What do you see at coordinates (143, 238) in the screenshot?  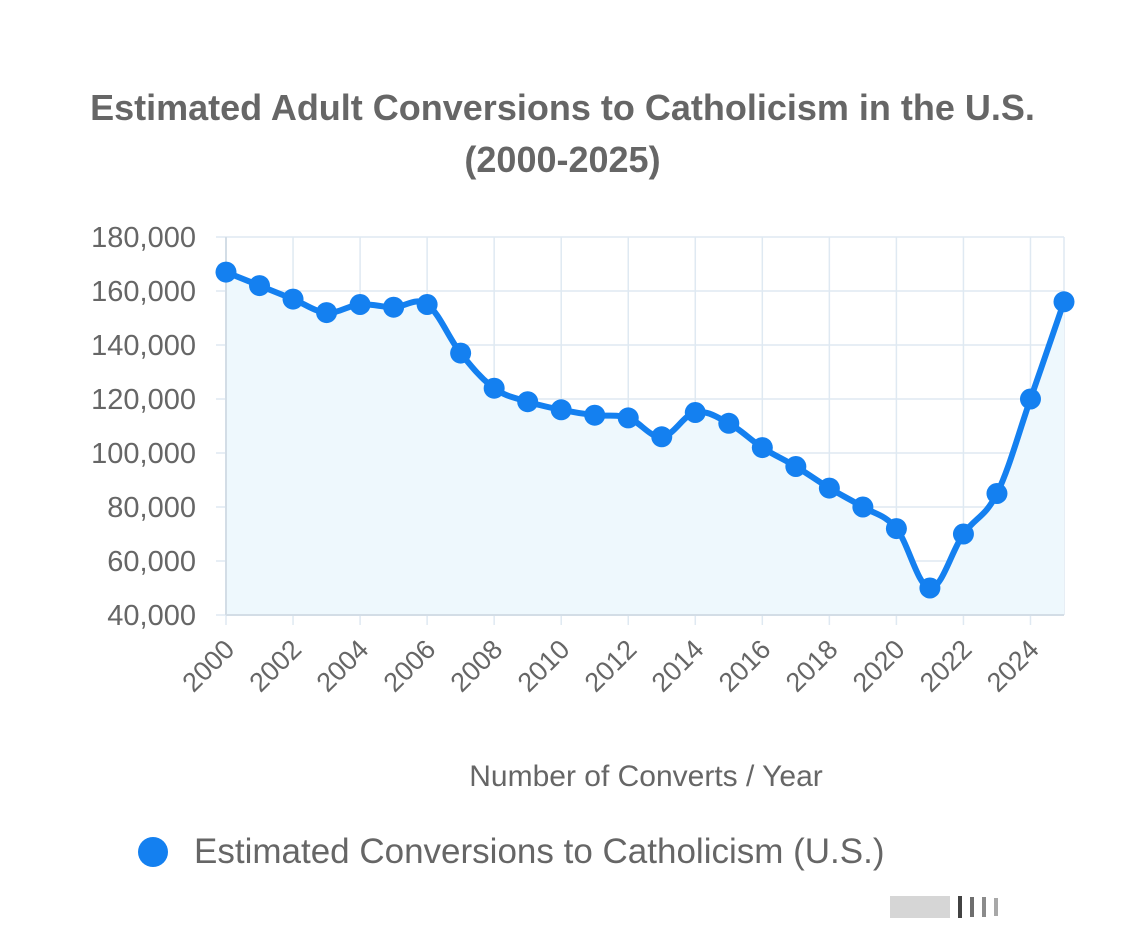 I see `y-tick-label: 180,000` at bounding box center [143, 238].